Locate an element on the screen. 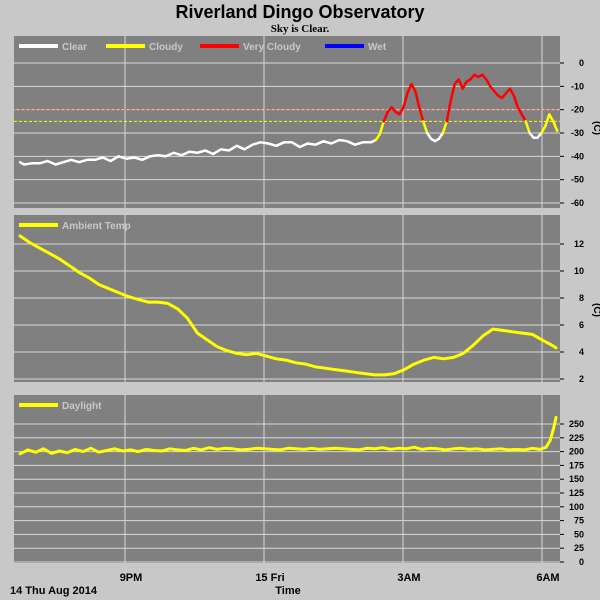 The image size is (600, 600). legend-wet-label: Wet is located at coordinates (377, 47).